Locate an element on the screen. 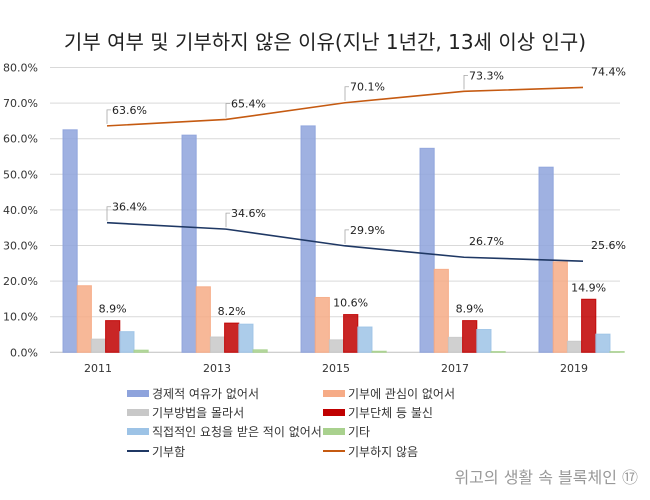  legend-label: 경제적 여유가 없어서 is located at coordinates (205, 393).